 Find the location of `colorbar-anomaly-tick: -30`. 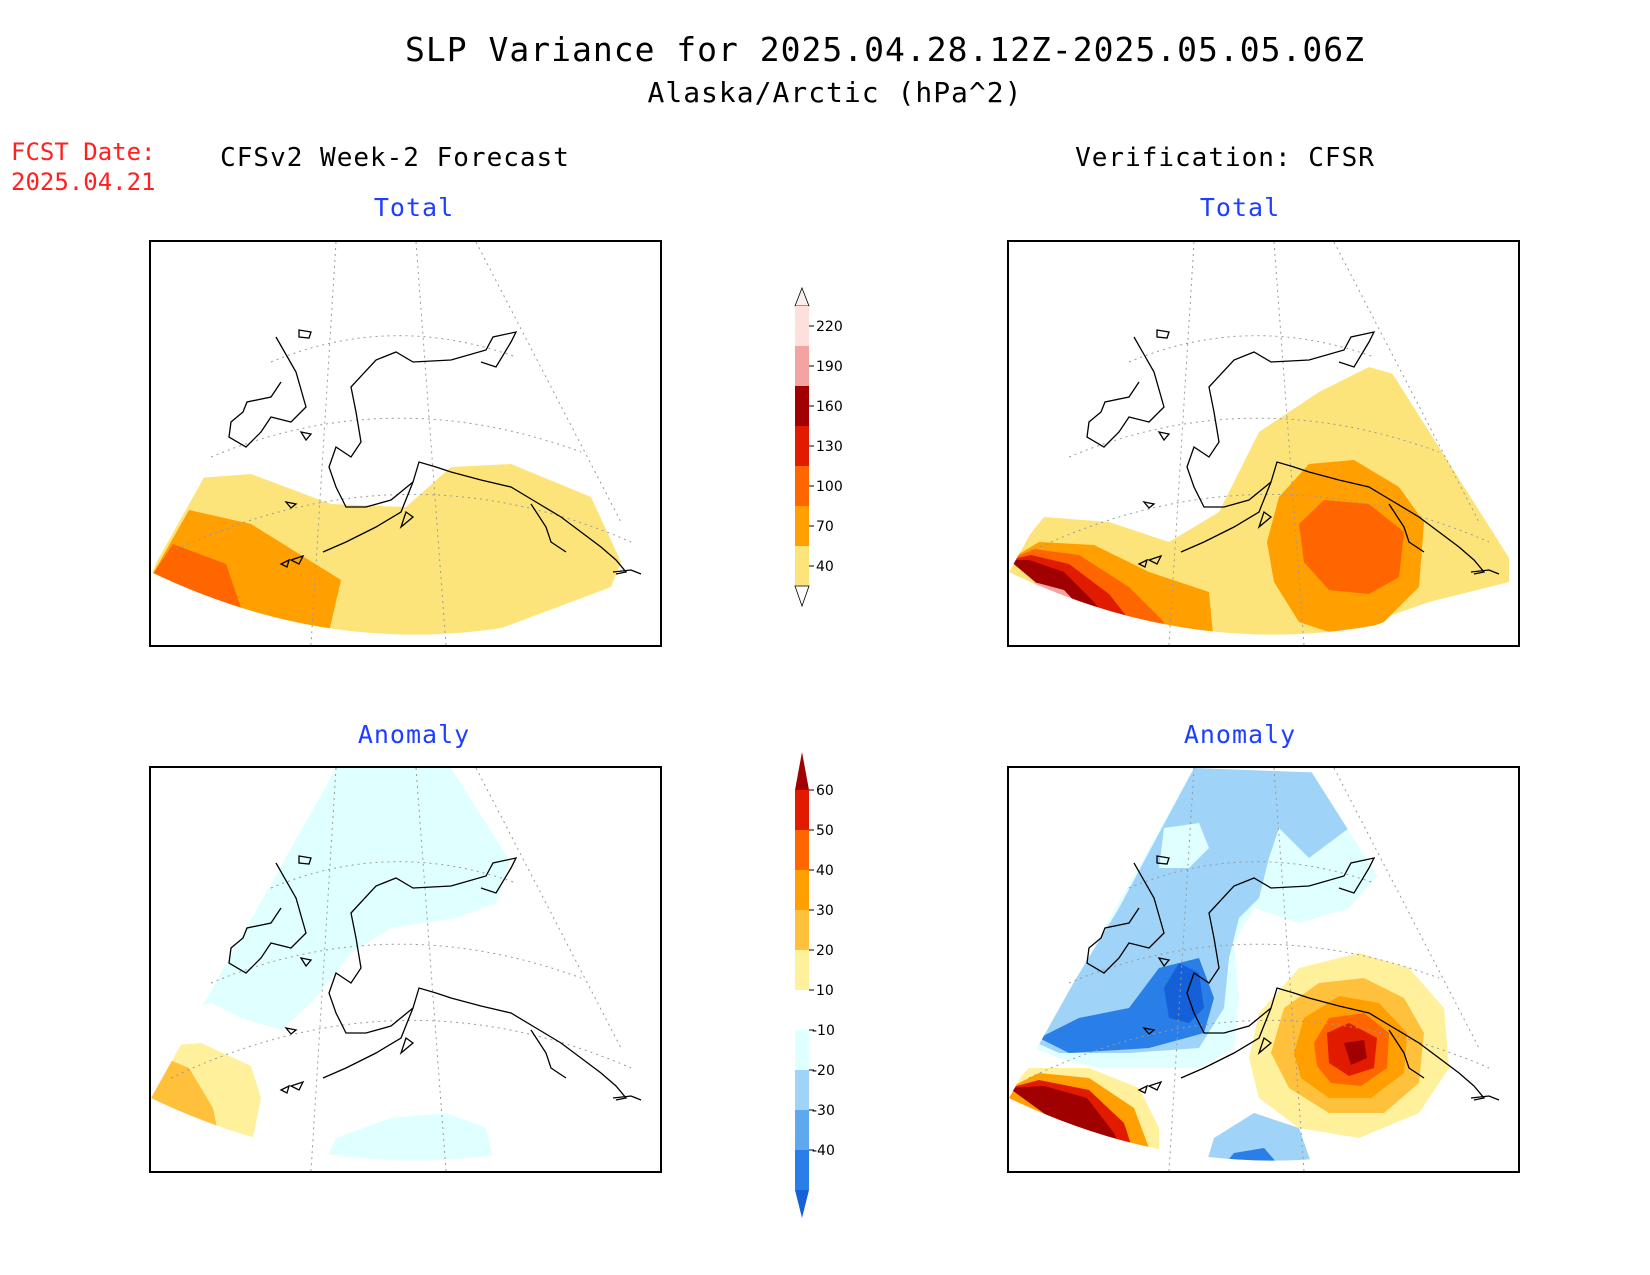

colorbar-anomaly-tick: -30 is located at coordinates (823, 1111).